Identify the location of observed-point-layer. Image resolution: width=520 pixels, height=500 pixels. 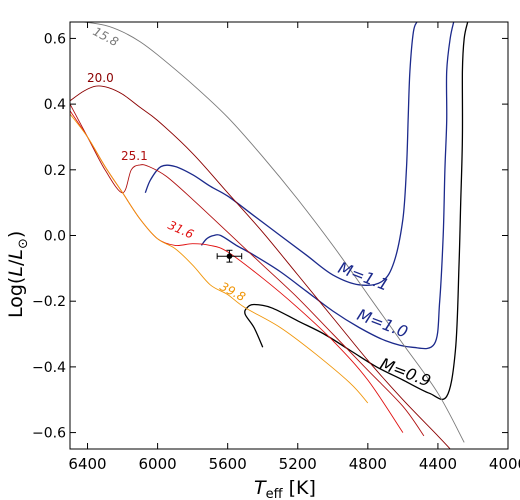
(229, 256).